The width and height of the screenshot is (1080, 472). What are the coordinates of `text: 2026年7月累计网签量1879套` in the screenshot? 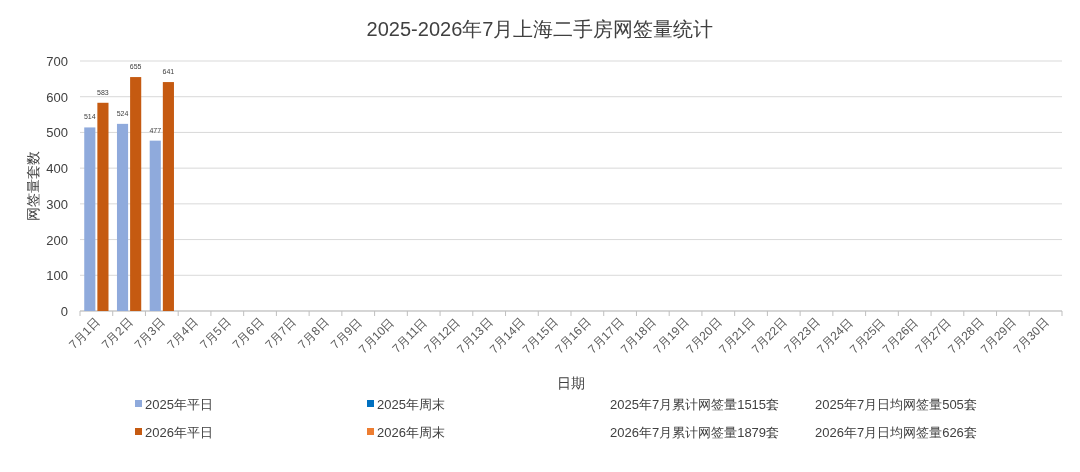 It's located at (695, 432).